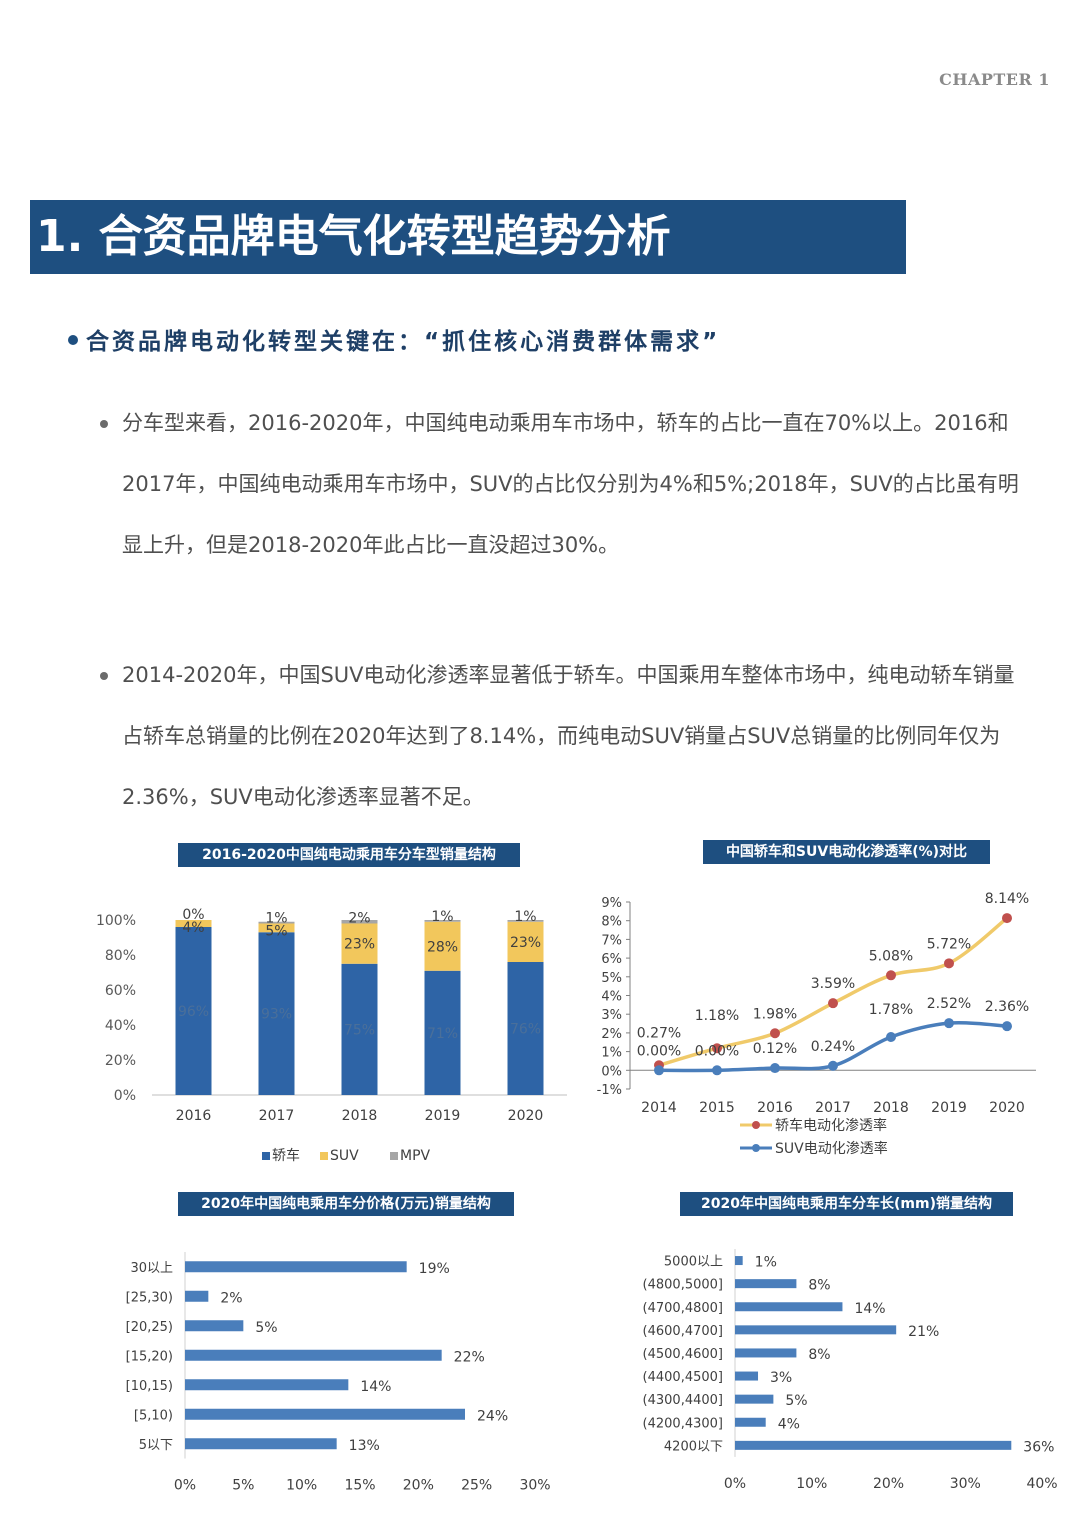 The image size is (1080, 1527). Describe the element at coordinates (831, 1148) in the screenshot. I see `legend-label: SUV电动化渗透率` at that location.